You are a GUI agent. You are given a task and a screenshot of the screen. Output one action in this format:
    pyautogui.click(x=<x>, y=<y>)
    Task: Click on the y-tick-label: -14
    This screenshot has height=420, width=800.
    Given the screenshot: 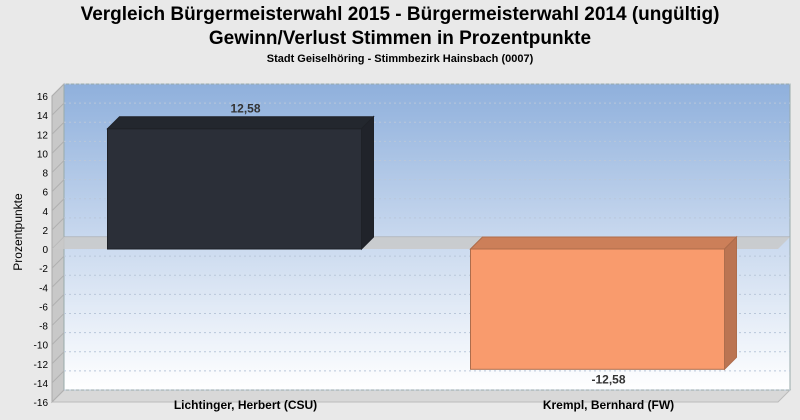 What is the action you would take?
    pyautogui.click(x=41, y=384)
    